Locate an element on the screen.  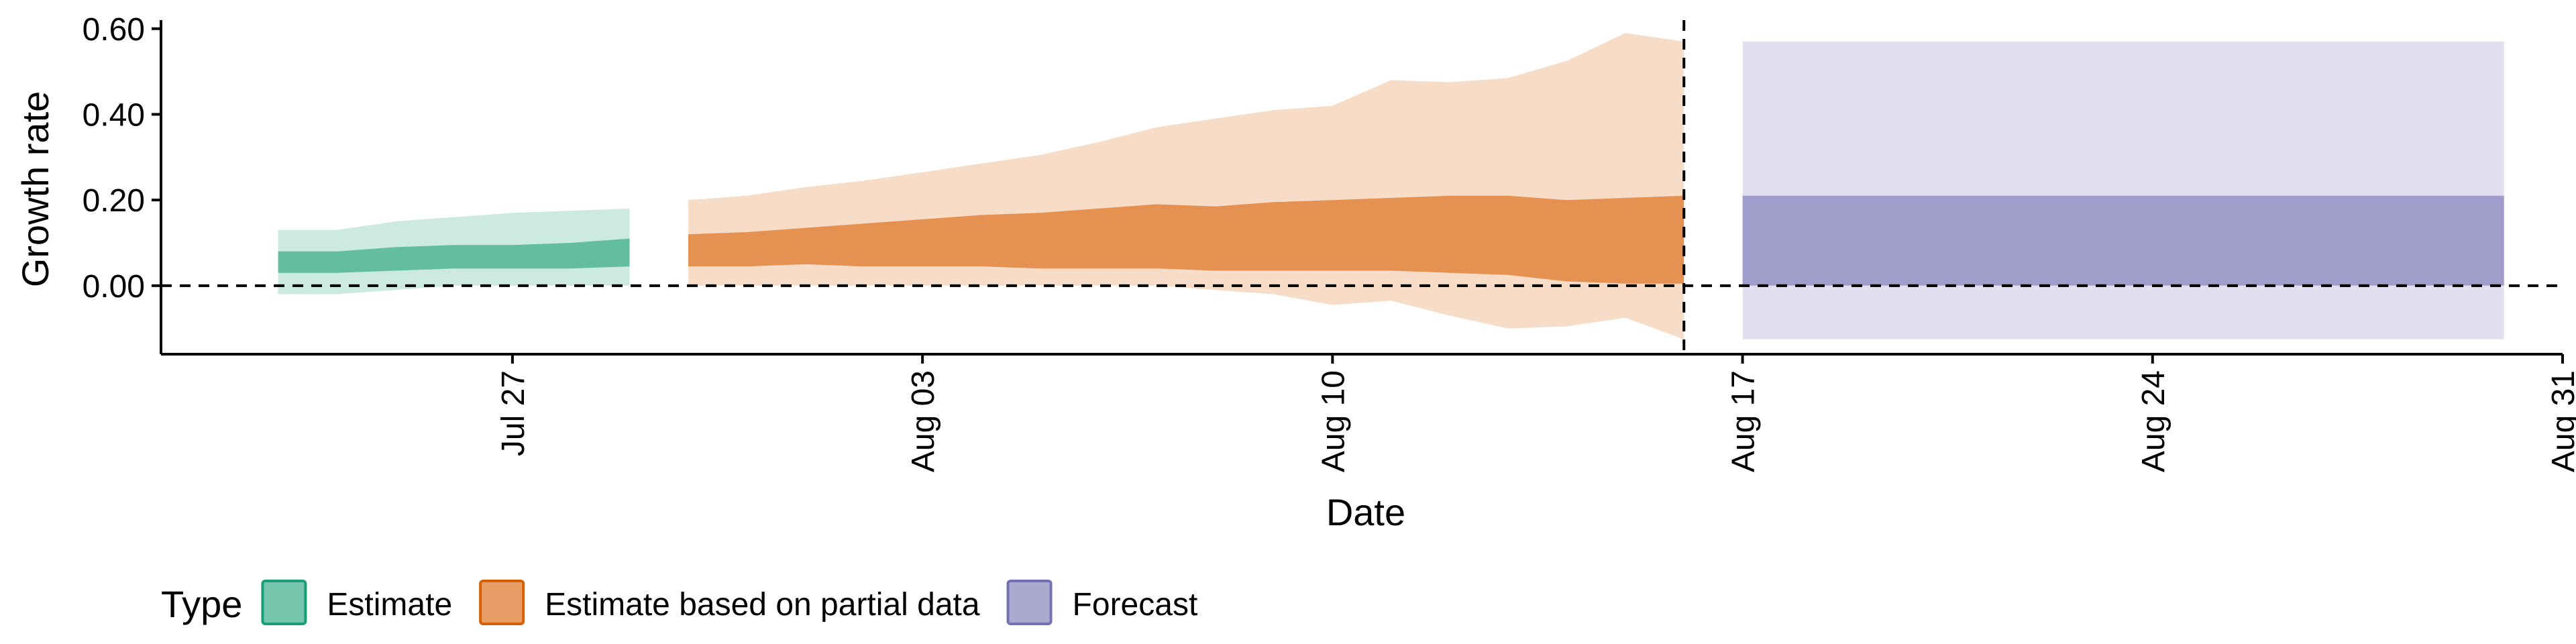
y-tick-label: 0.60 is located at coordinates (114, 30).